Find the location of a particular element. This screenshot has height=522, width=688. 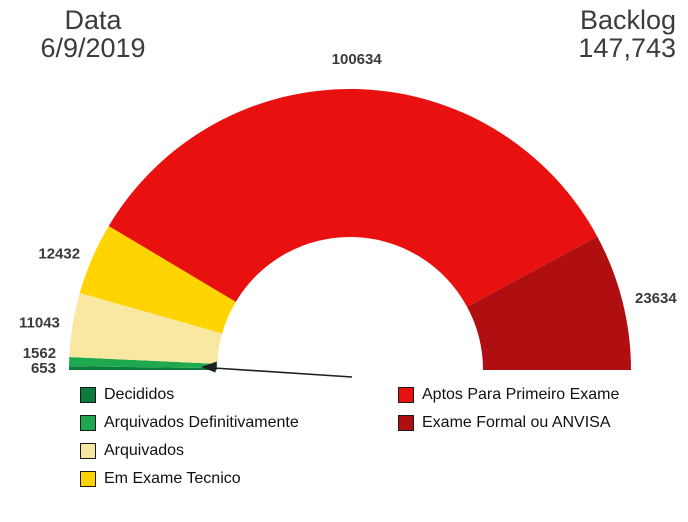

slice-arquivados-definitivamente is located at coordinates (143, 362).